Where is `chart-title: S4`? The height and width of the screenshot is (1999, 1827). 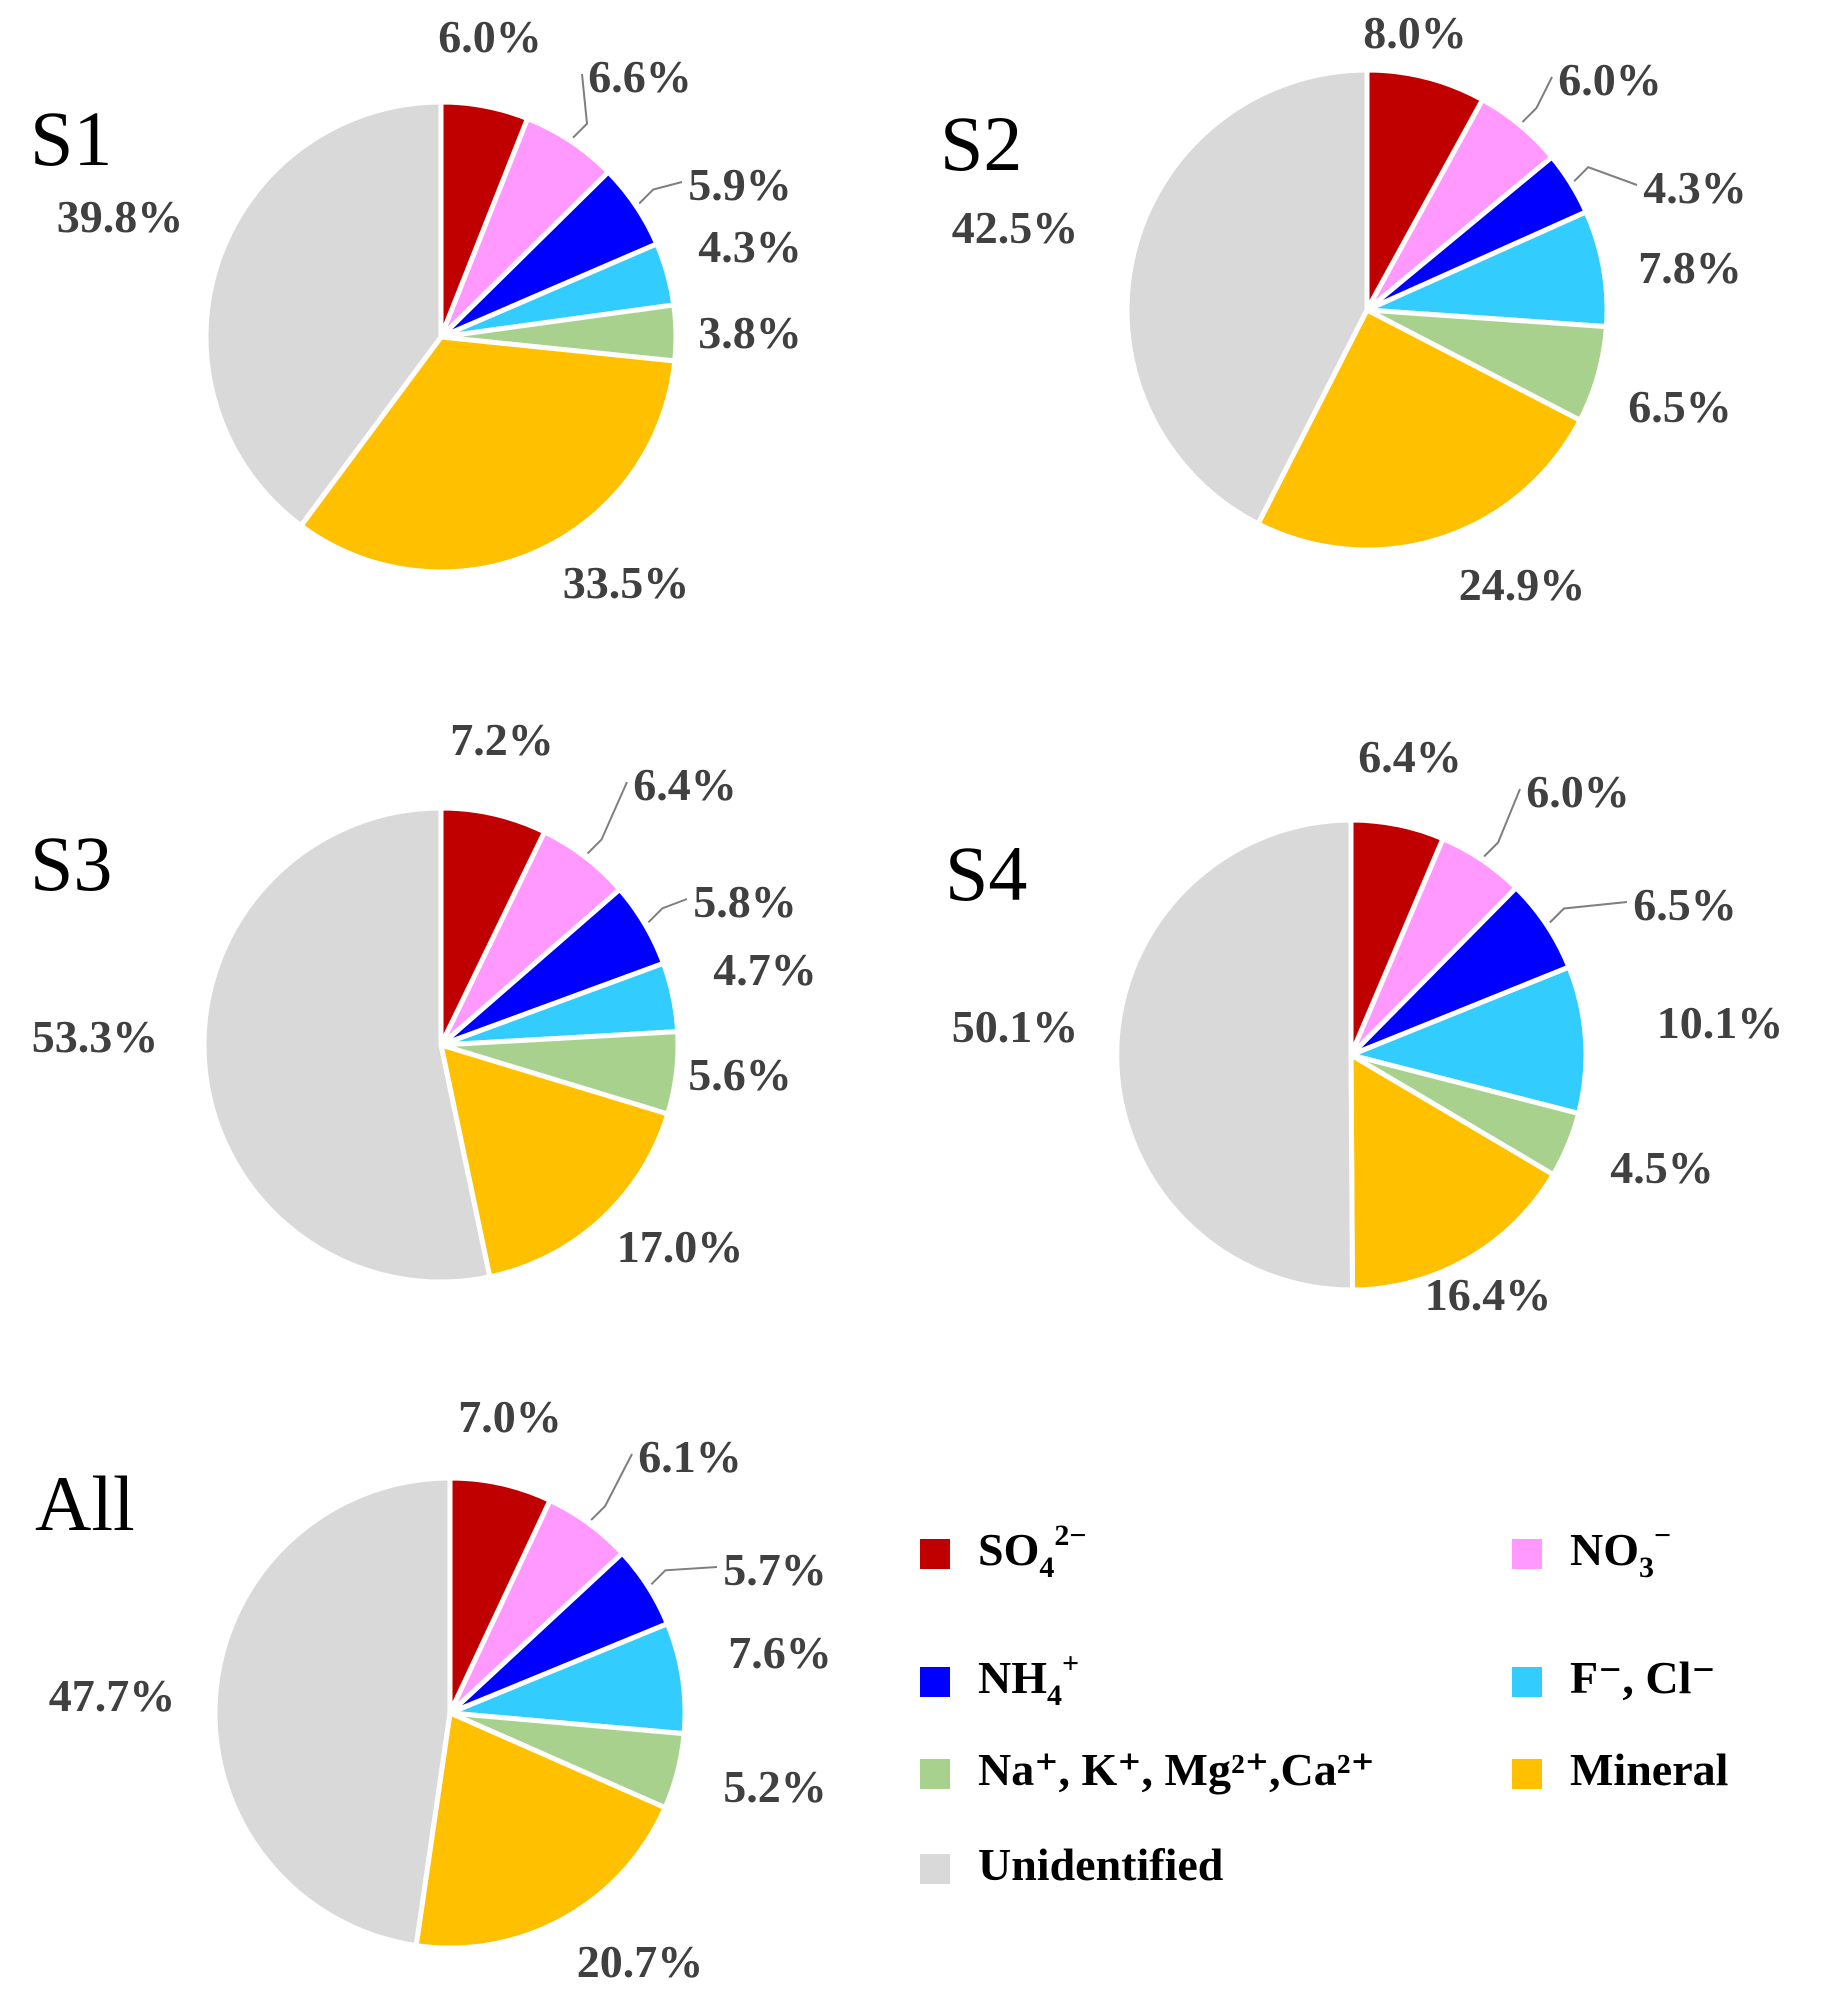
chart-title: S4 is located at coordinates (986, 873).